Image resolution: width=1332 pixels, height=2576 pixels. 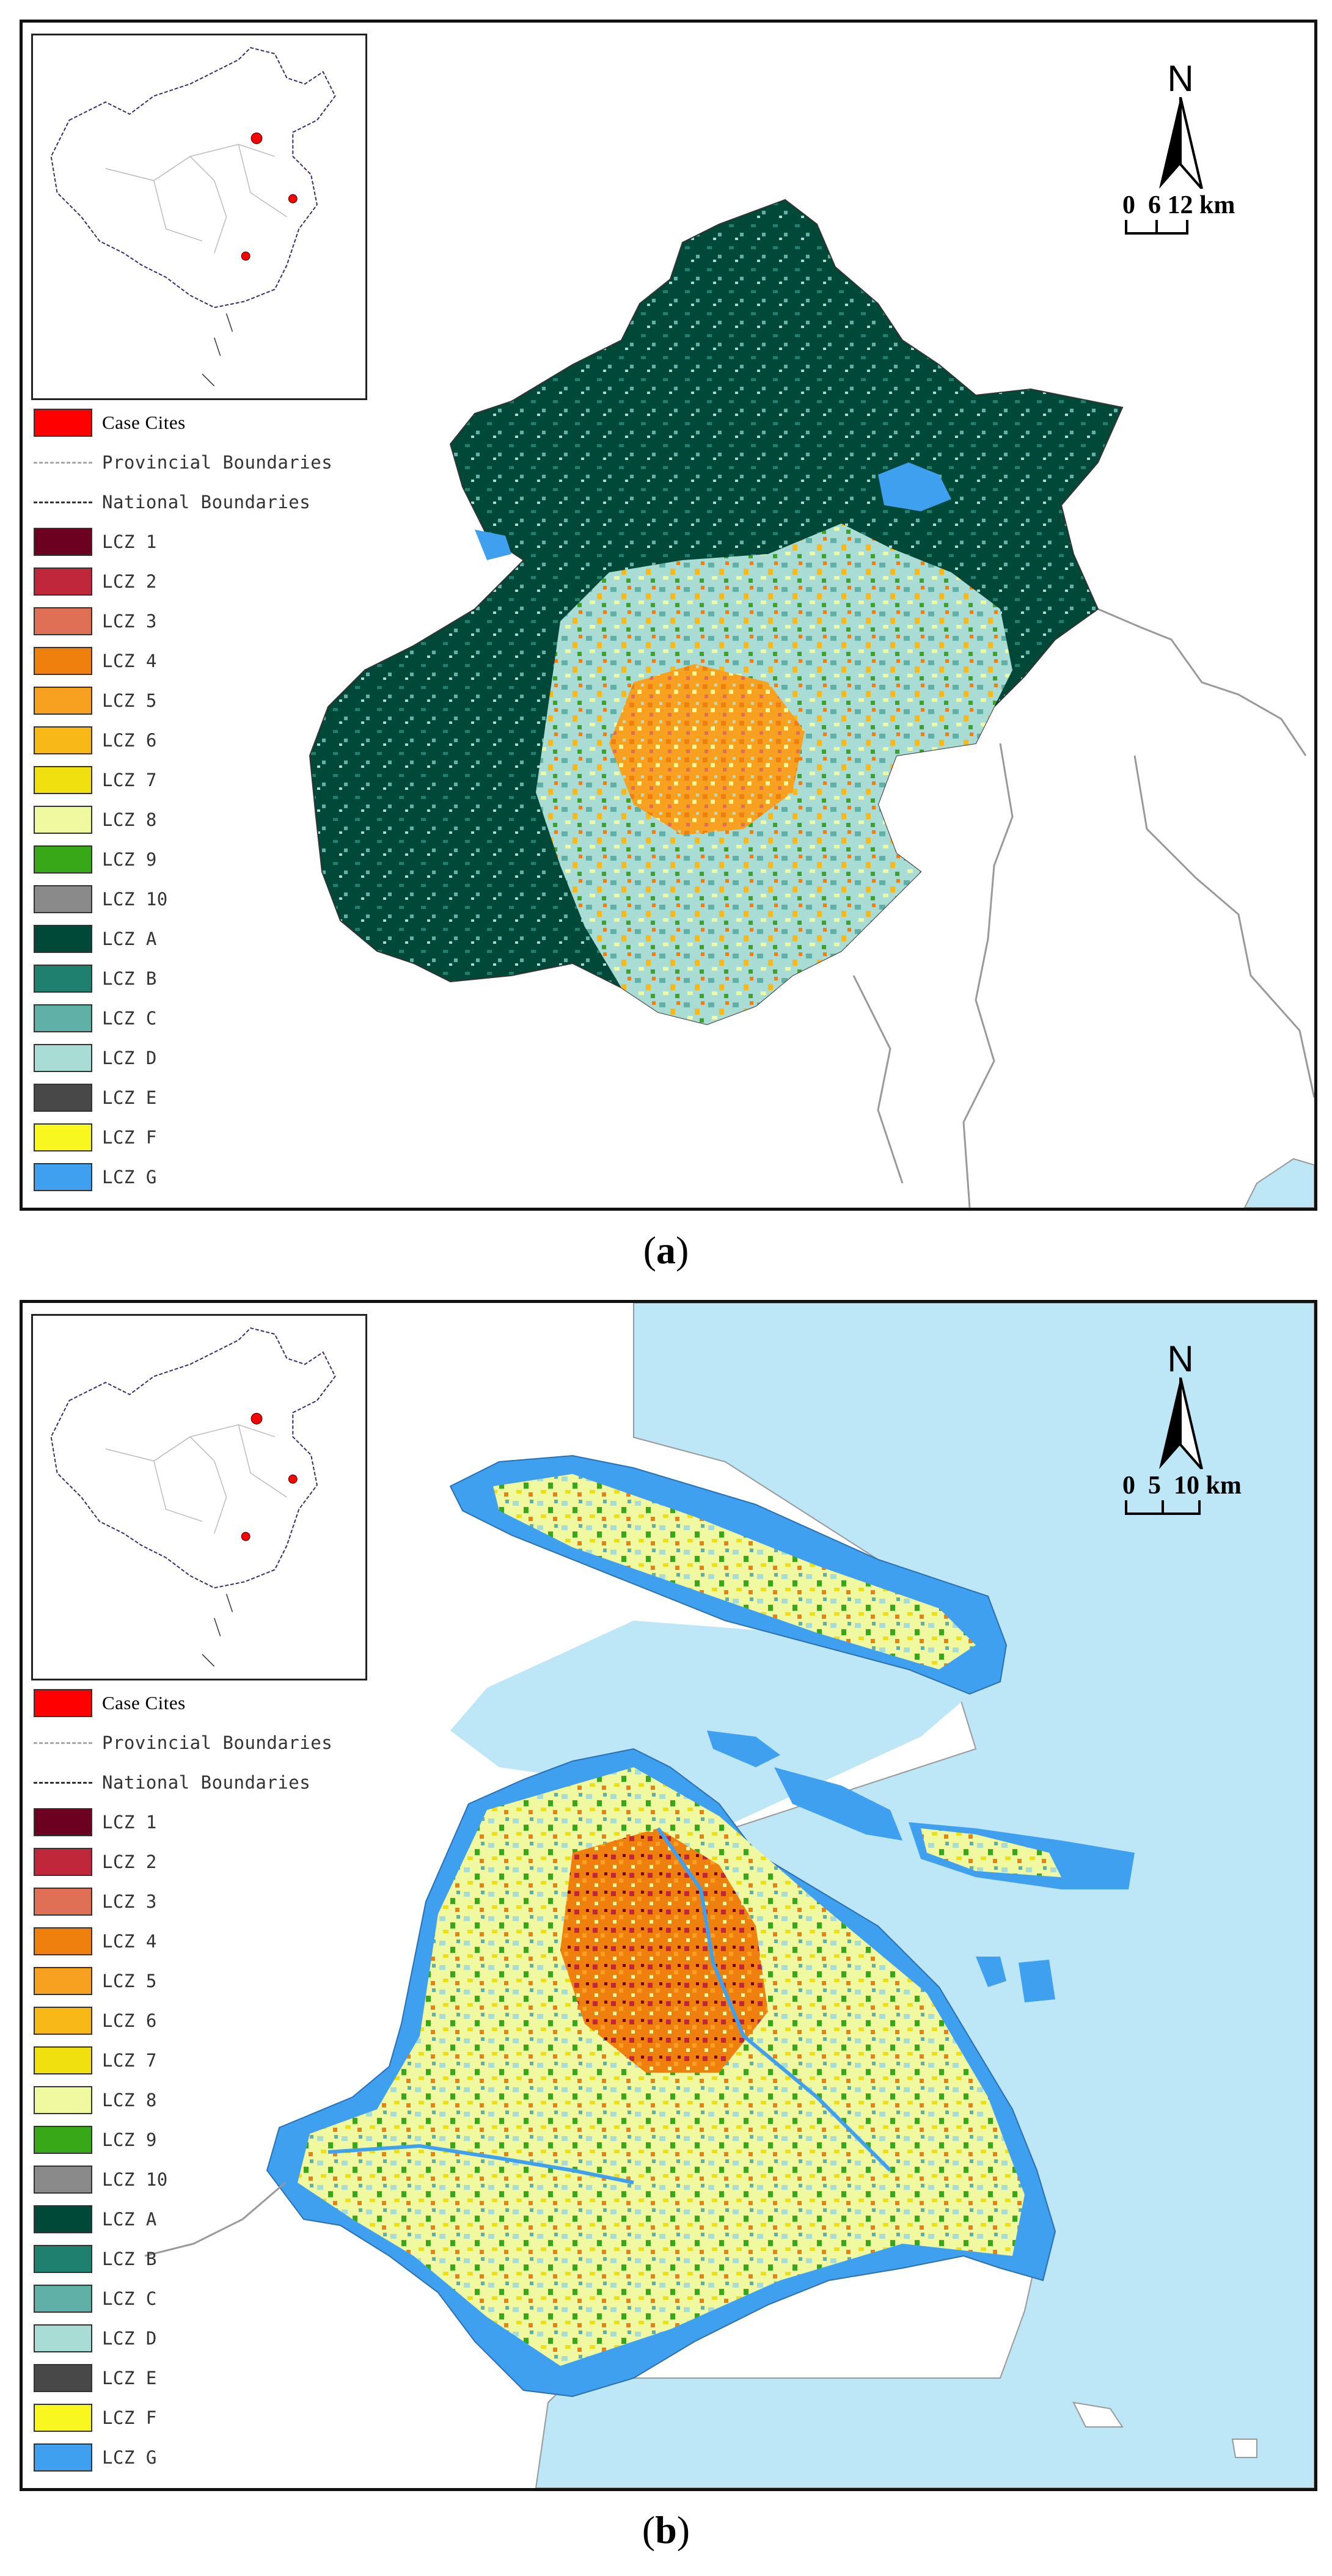 What do you see at coordinates (95, 2100) in the screenshot?
I see `legend-item-lcz: LCZ 8` at bounding box center [95, 2100].